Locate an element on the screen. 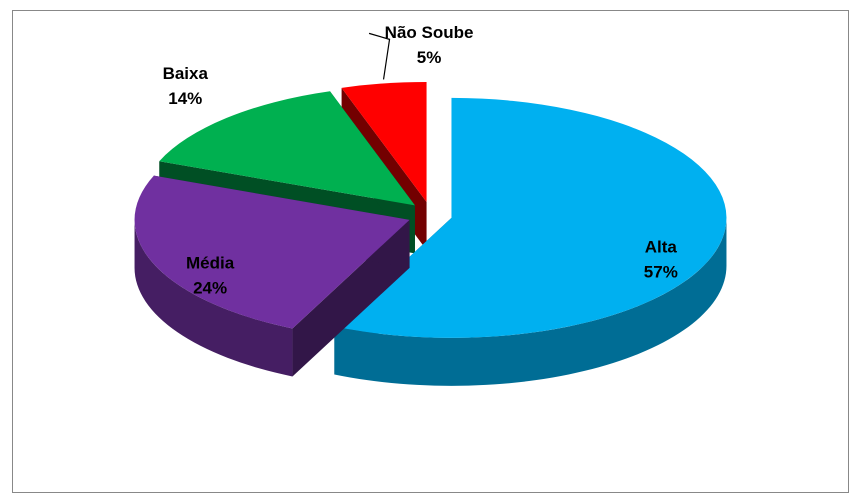 This screenshot has height=503, width=859. data-label-name: Não Soube is located at coordinates (429, 32).